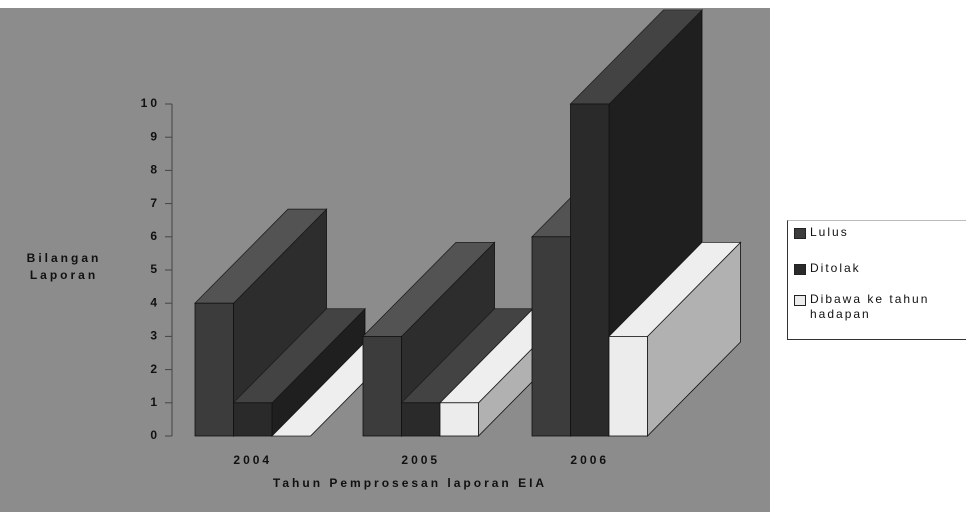 This screenshot has width=967, height=512. What do you see at coordinates (155, 136) in the screenshot?
I see `y-tick-label: 9` at bounding box center [155, 136].